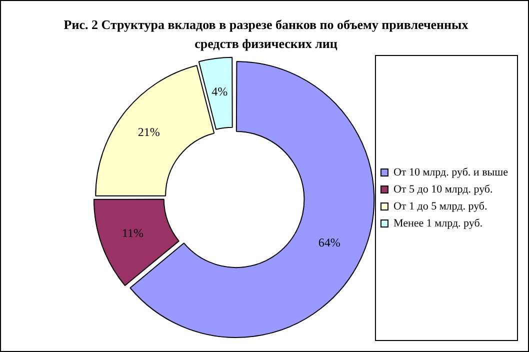  Describe the element at coordinates (443, 189) in the screenshot. I see `legend-label: От 5 до 10 млрд. руб.` at that location.